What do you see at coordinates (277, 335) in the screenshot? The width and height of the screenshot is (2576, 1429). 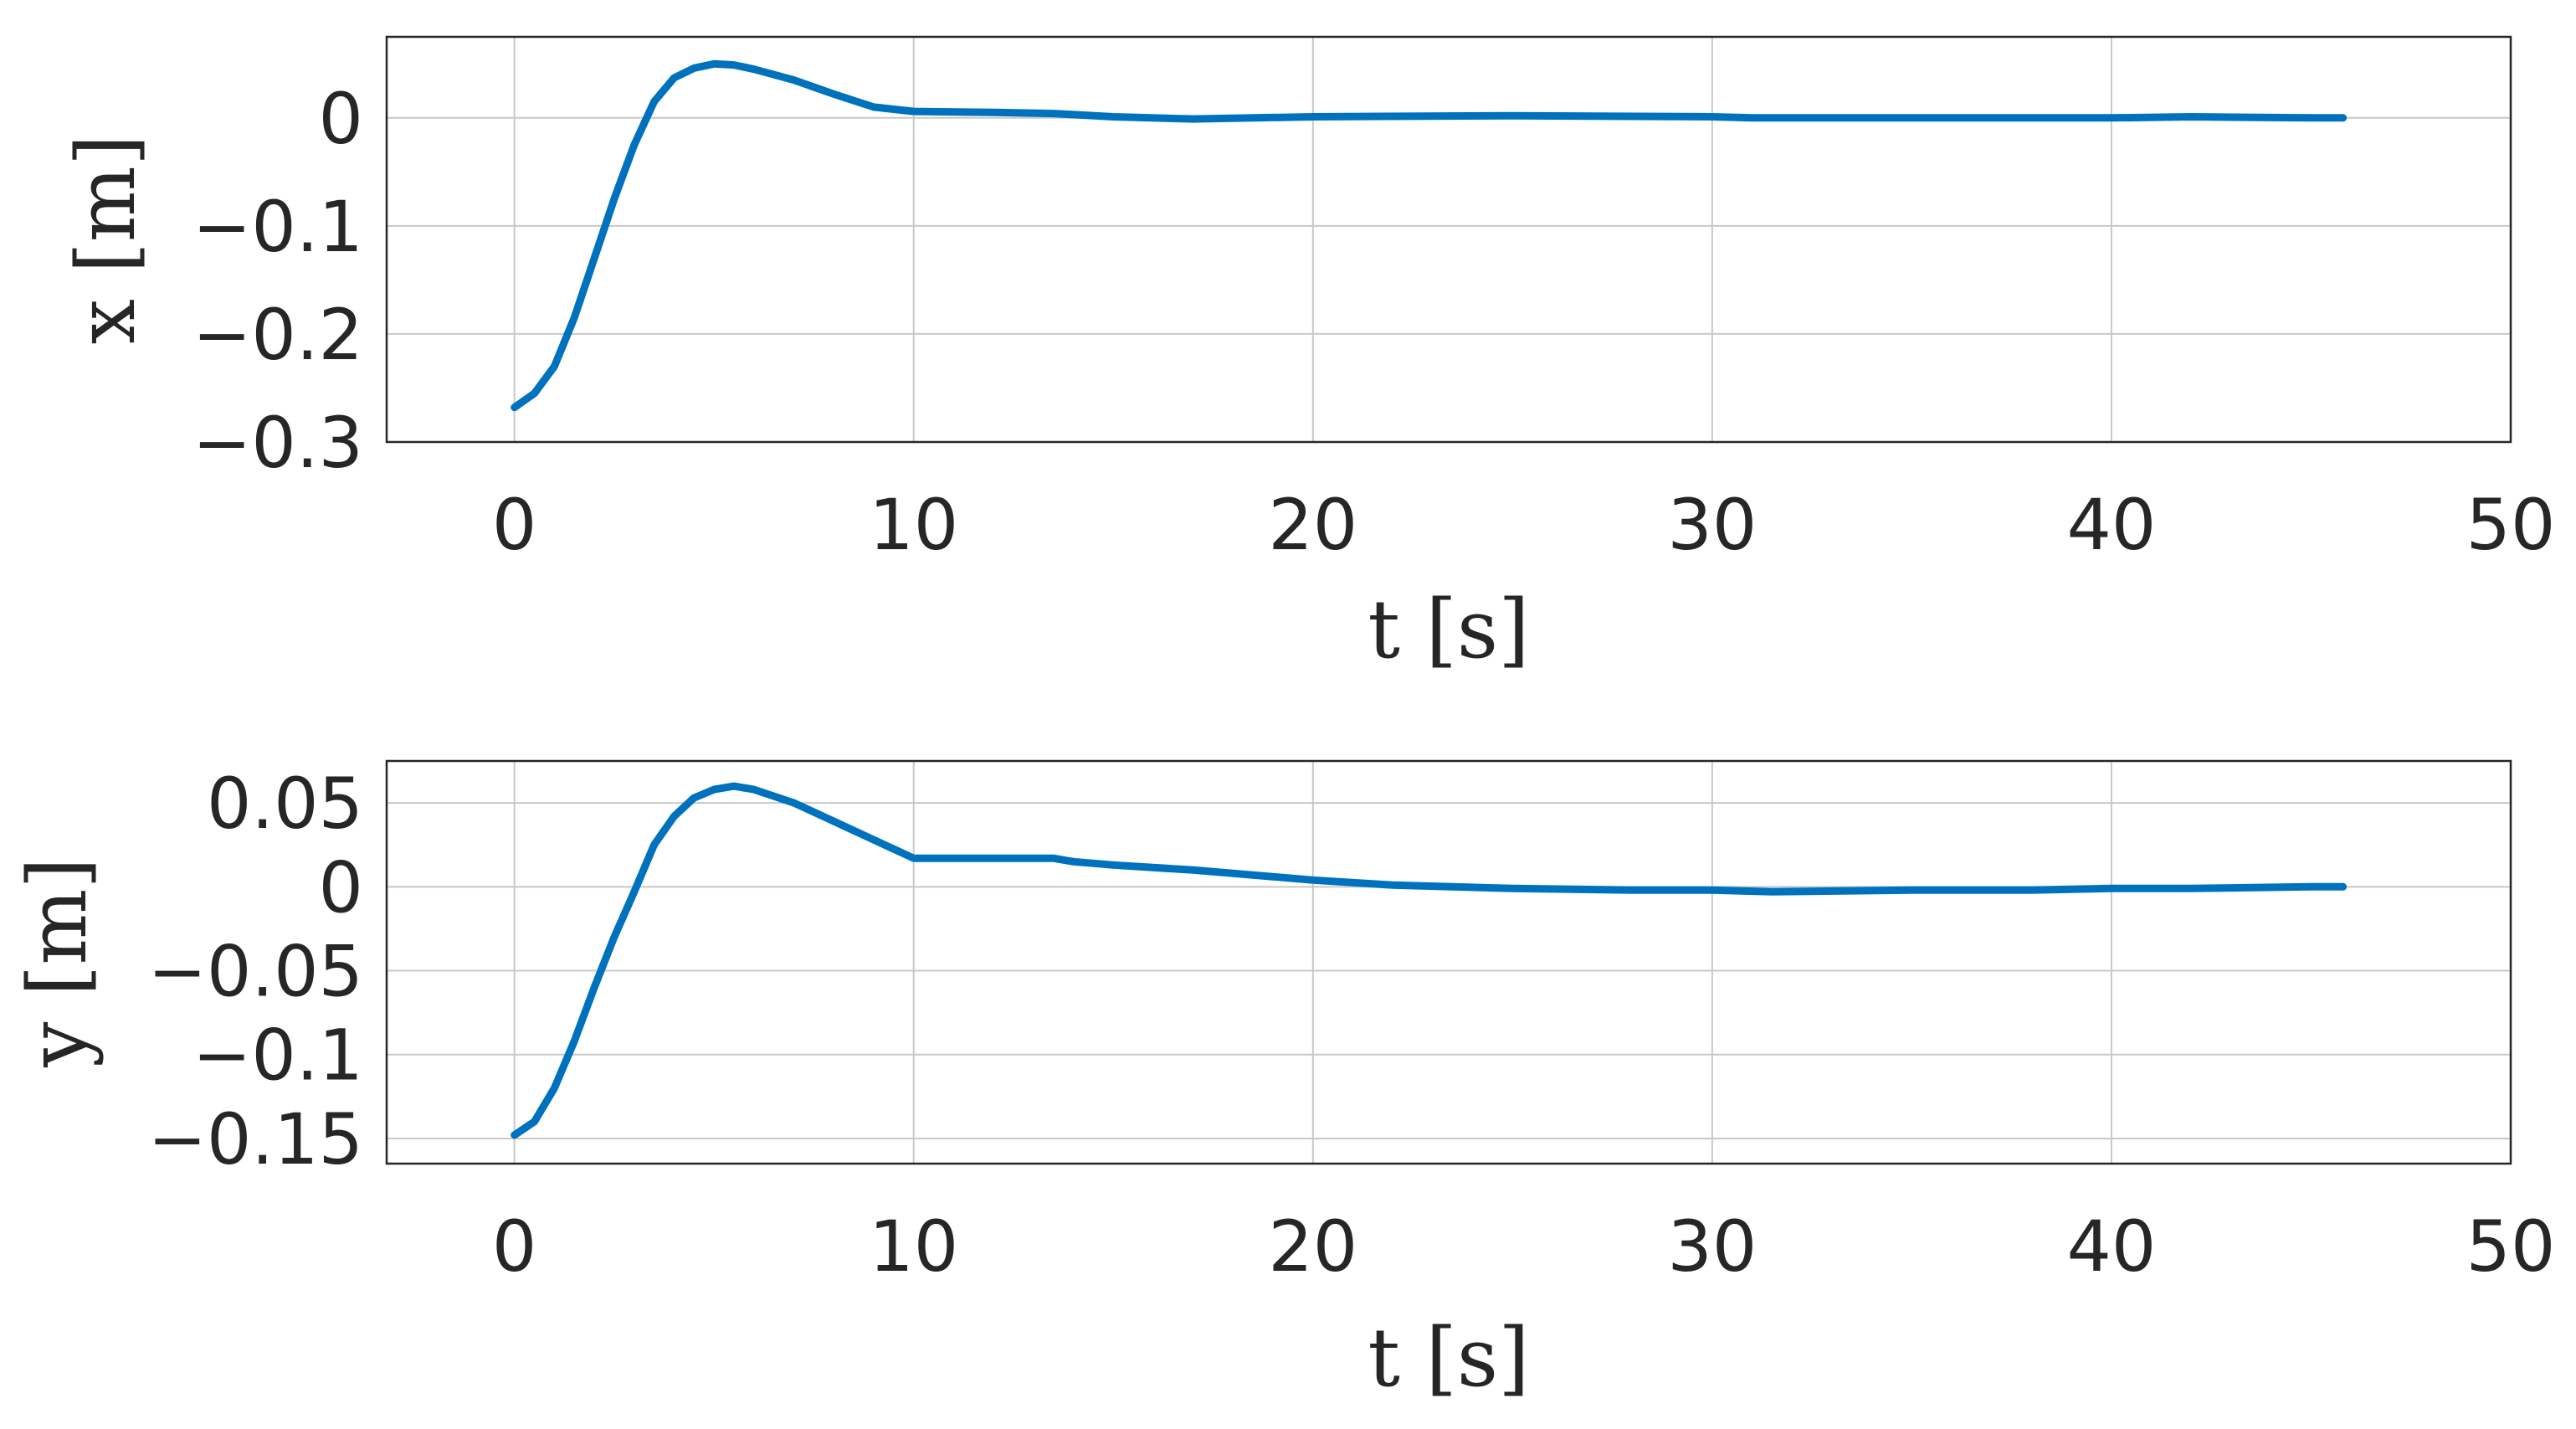 I see `y-tick-label: −0.2` at bounding box center [277, 335].